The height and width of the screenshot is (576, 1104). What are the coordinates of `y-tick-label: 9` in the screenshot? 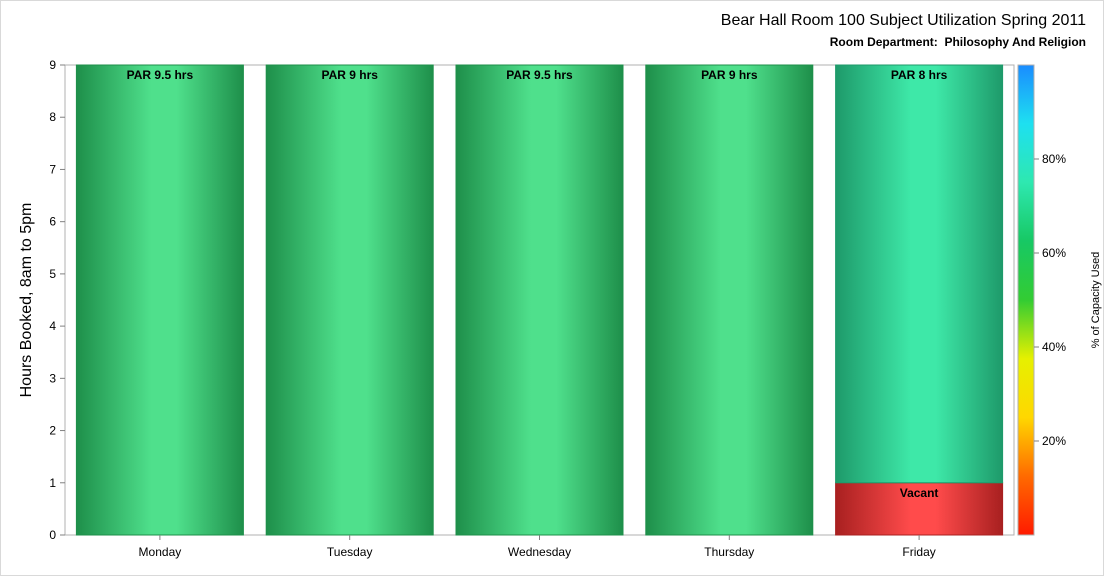 It's located at (52, 65).